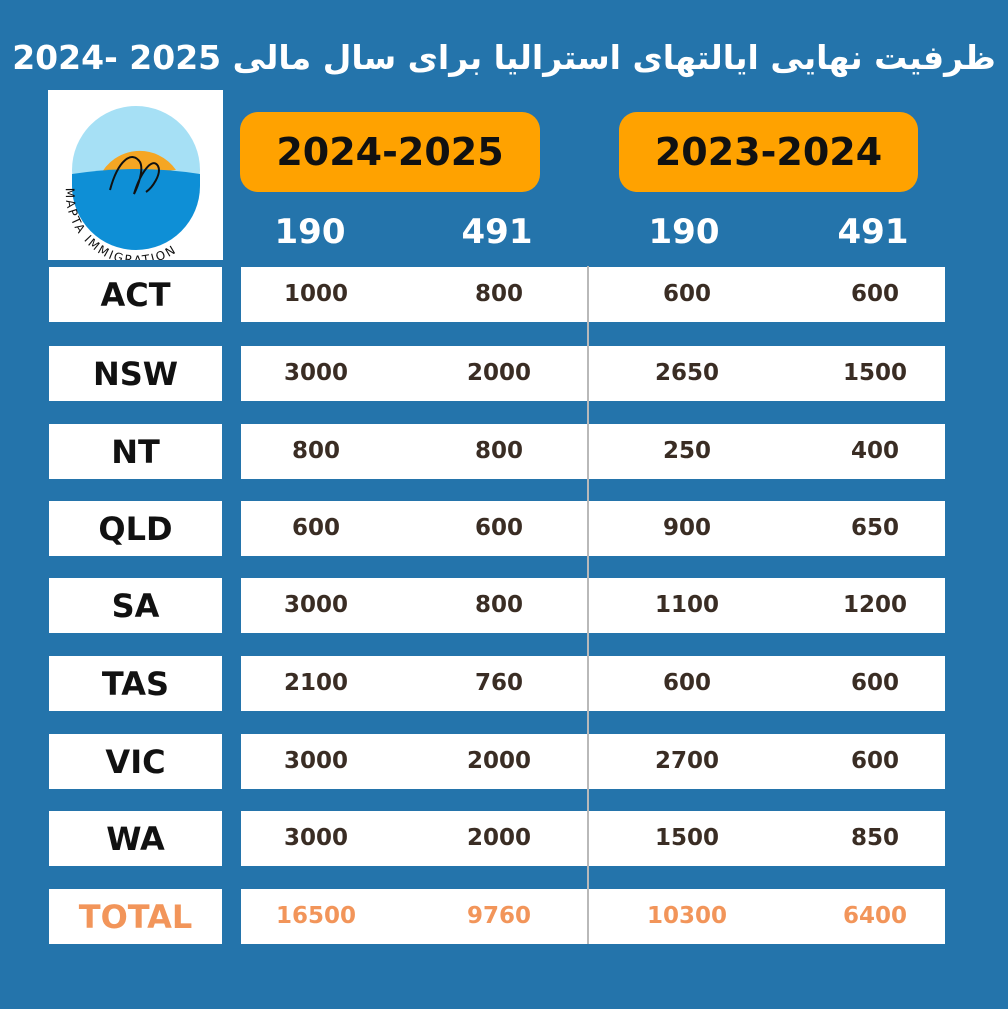 The image size is (1008, 1009). What do you see at coordinates (686, 761) in the screenshot?
I see `value-cell: 2700` at bounding box center [686, 761].